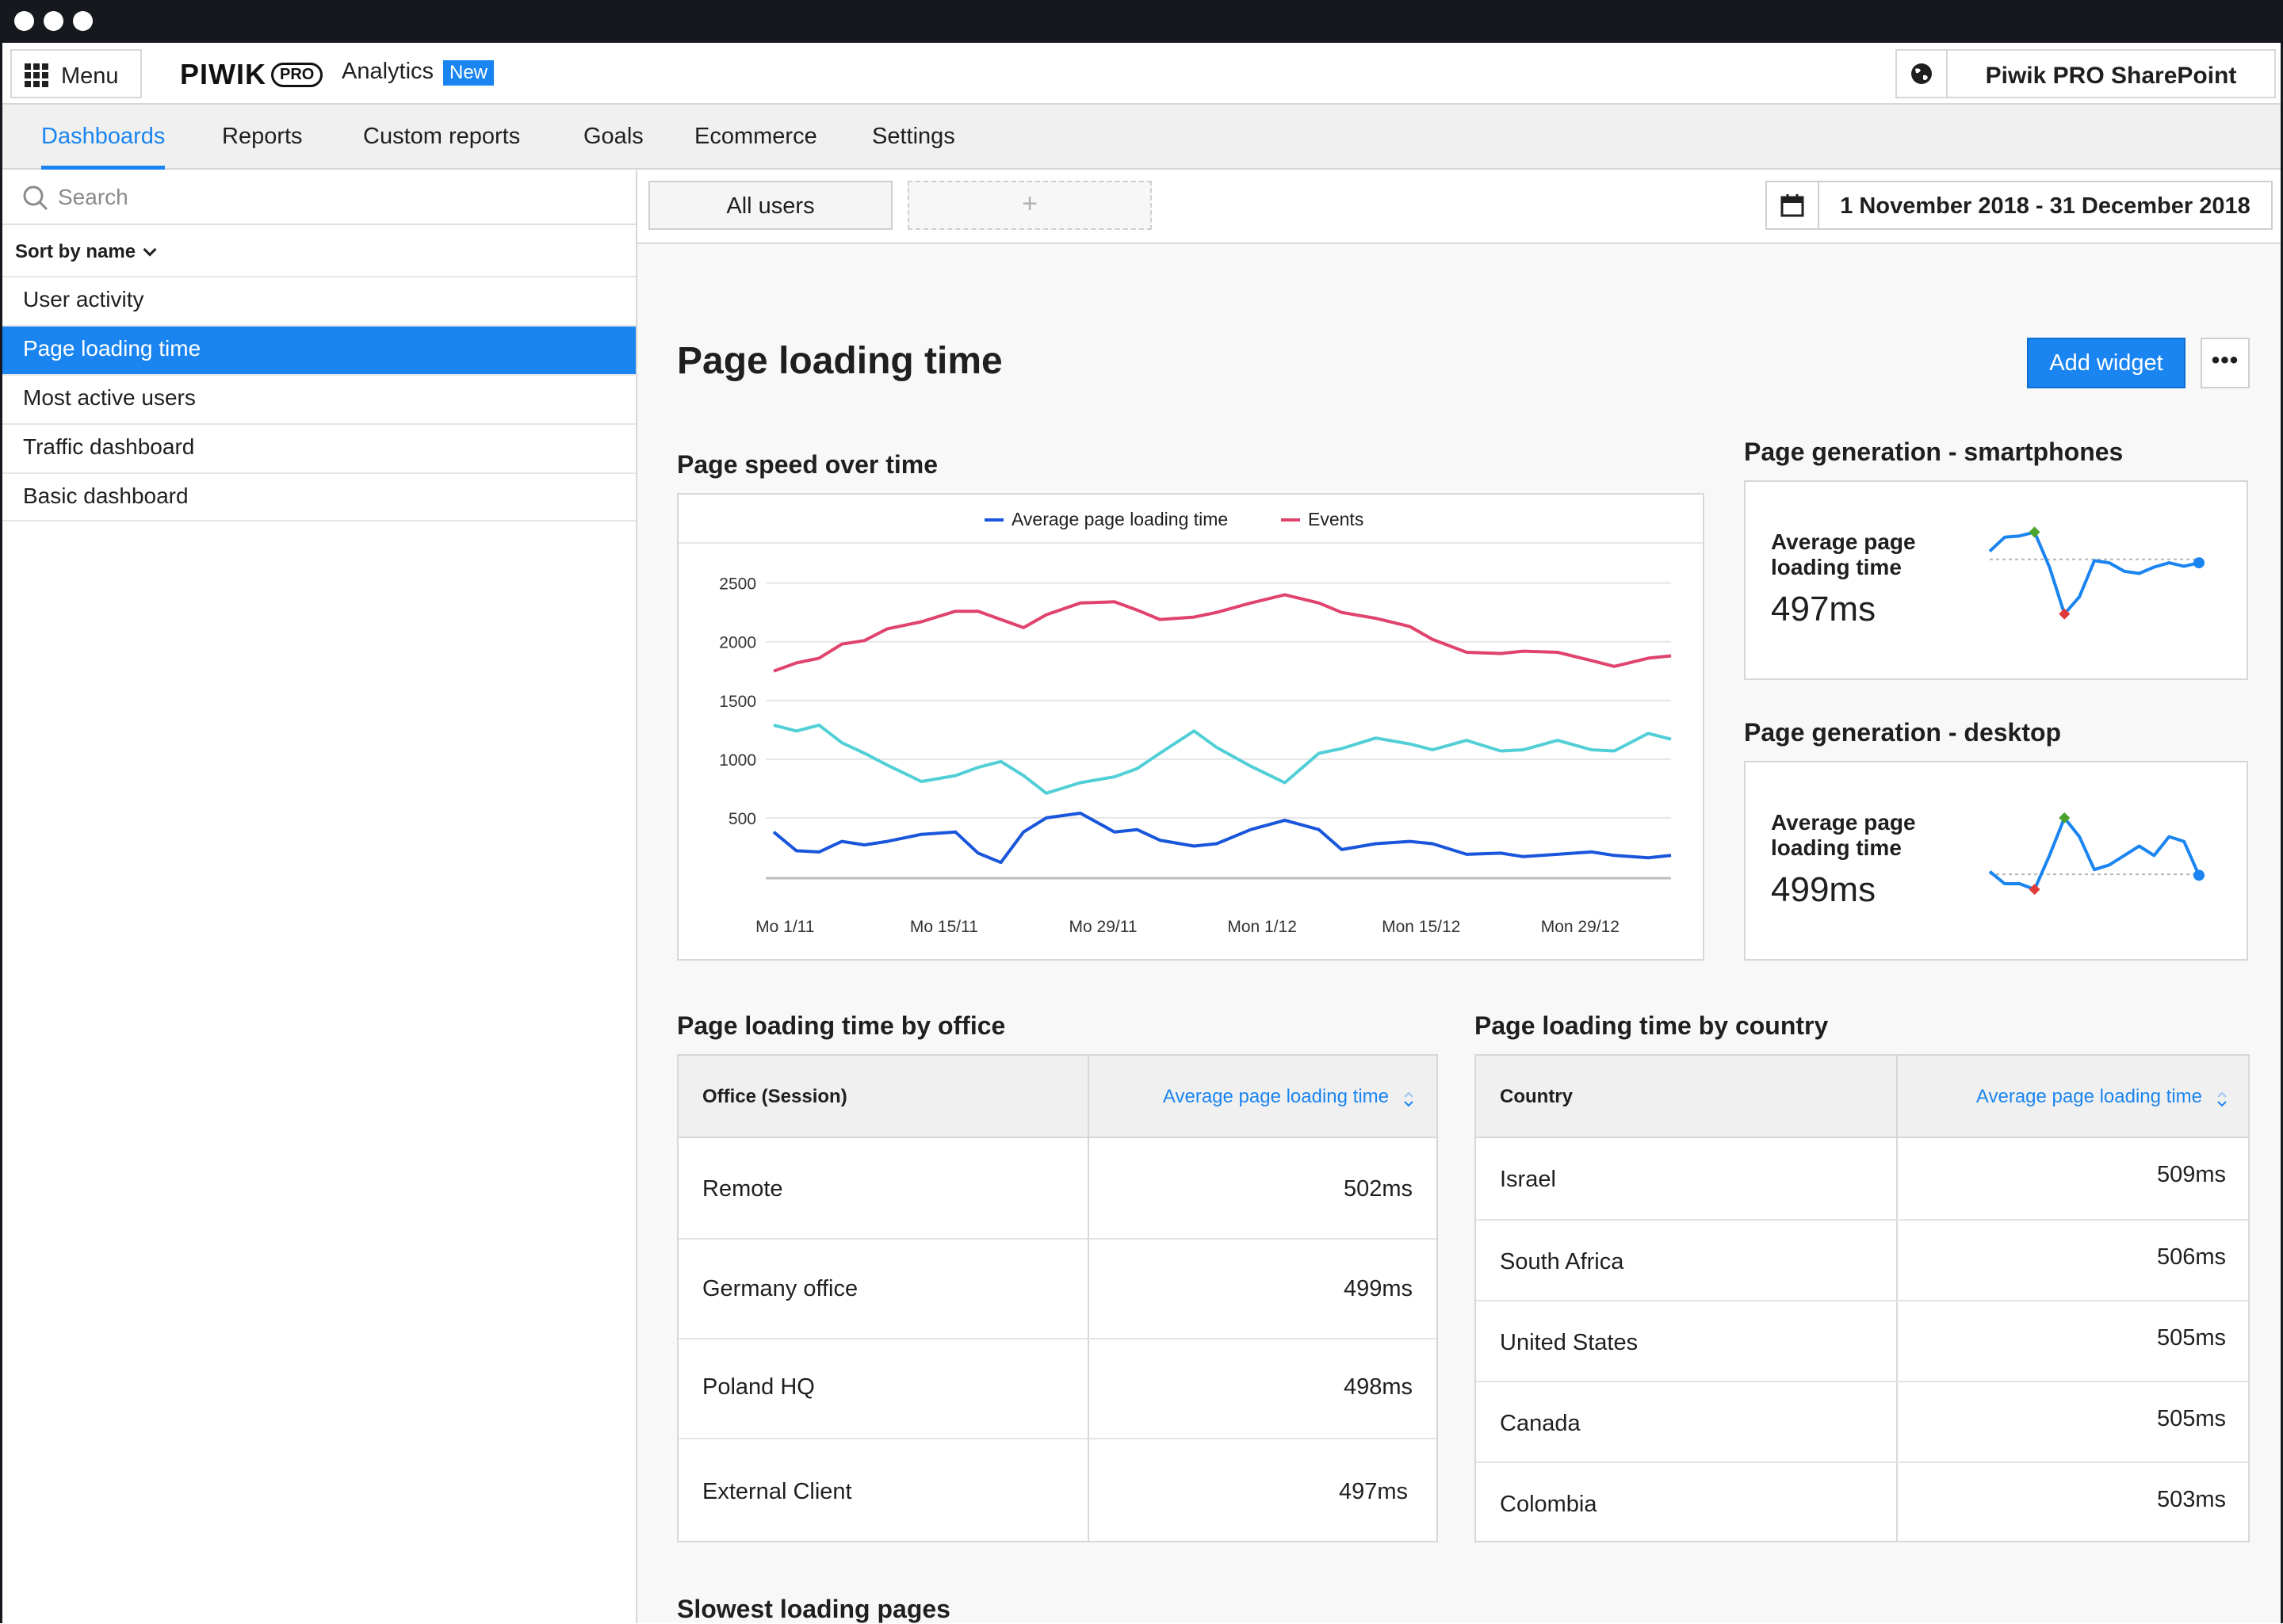 The width and height of the screenshot is (2283, 1624). What do you see at coordinates (319, 447) in the screenshot?
I see `sidebar-item-traffic-dashboard: Traffic dashboard` at bounding box center [319, 447].